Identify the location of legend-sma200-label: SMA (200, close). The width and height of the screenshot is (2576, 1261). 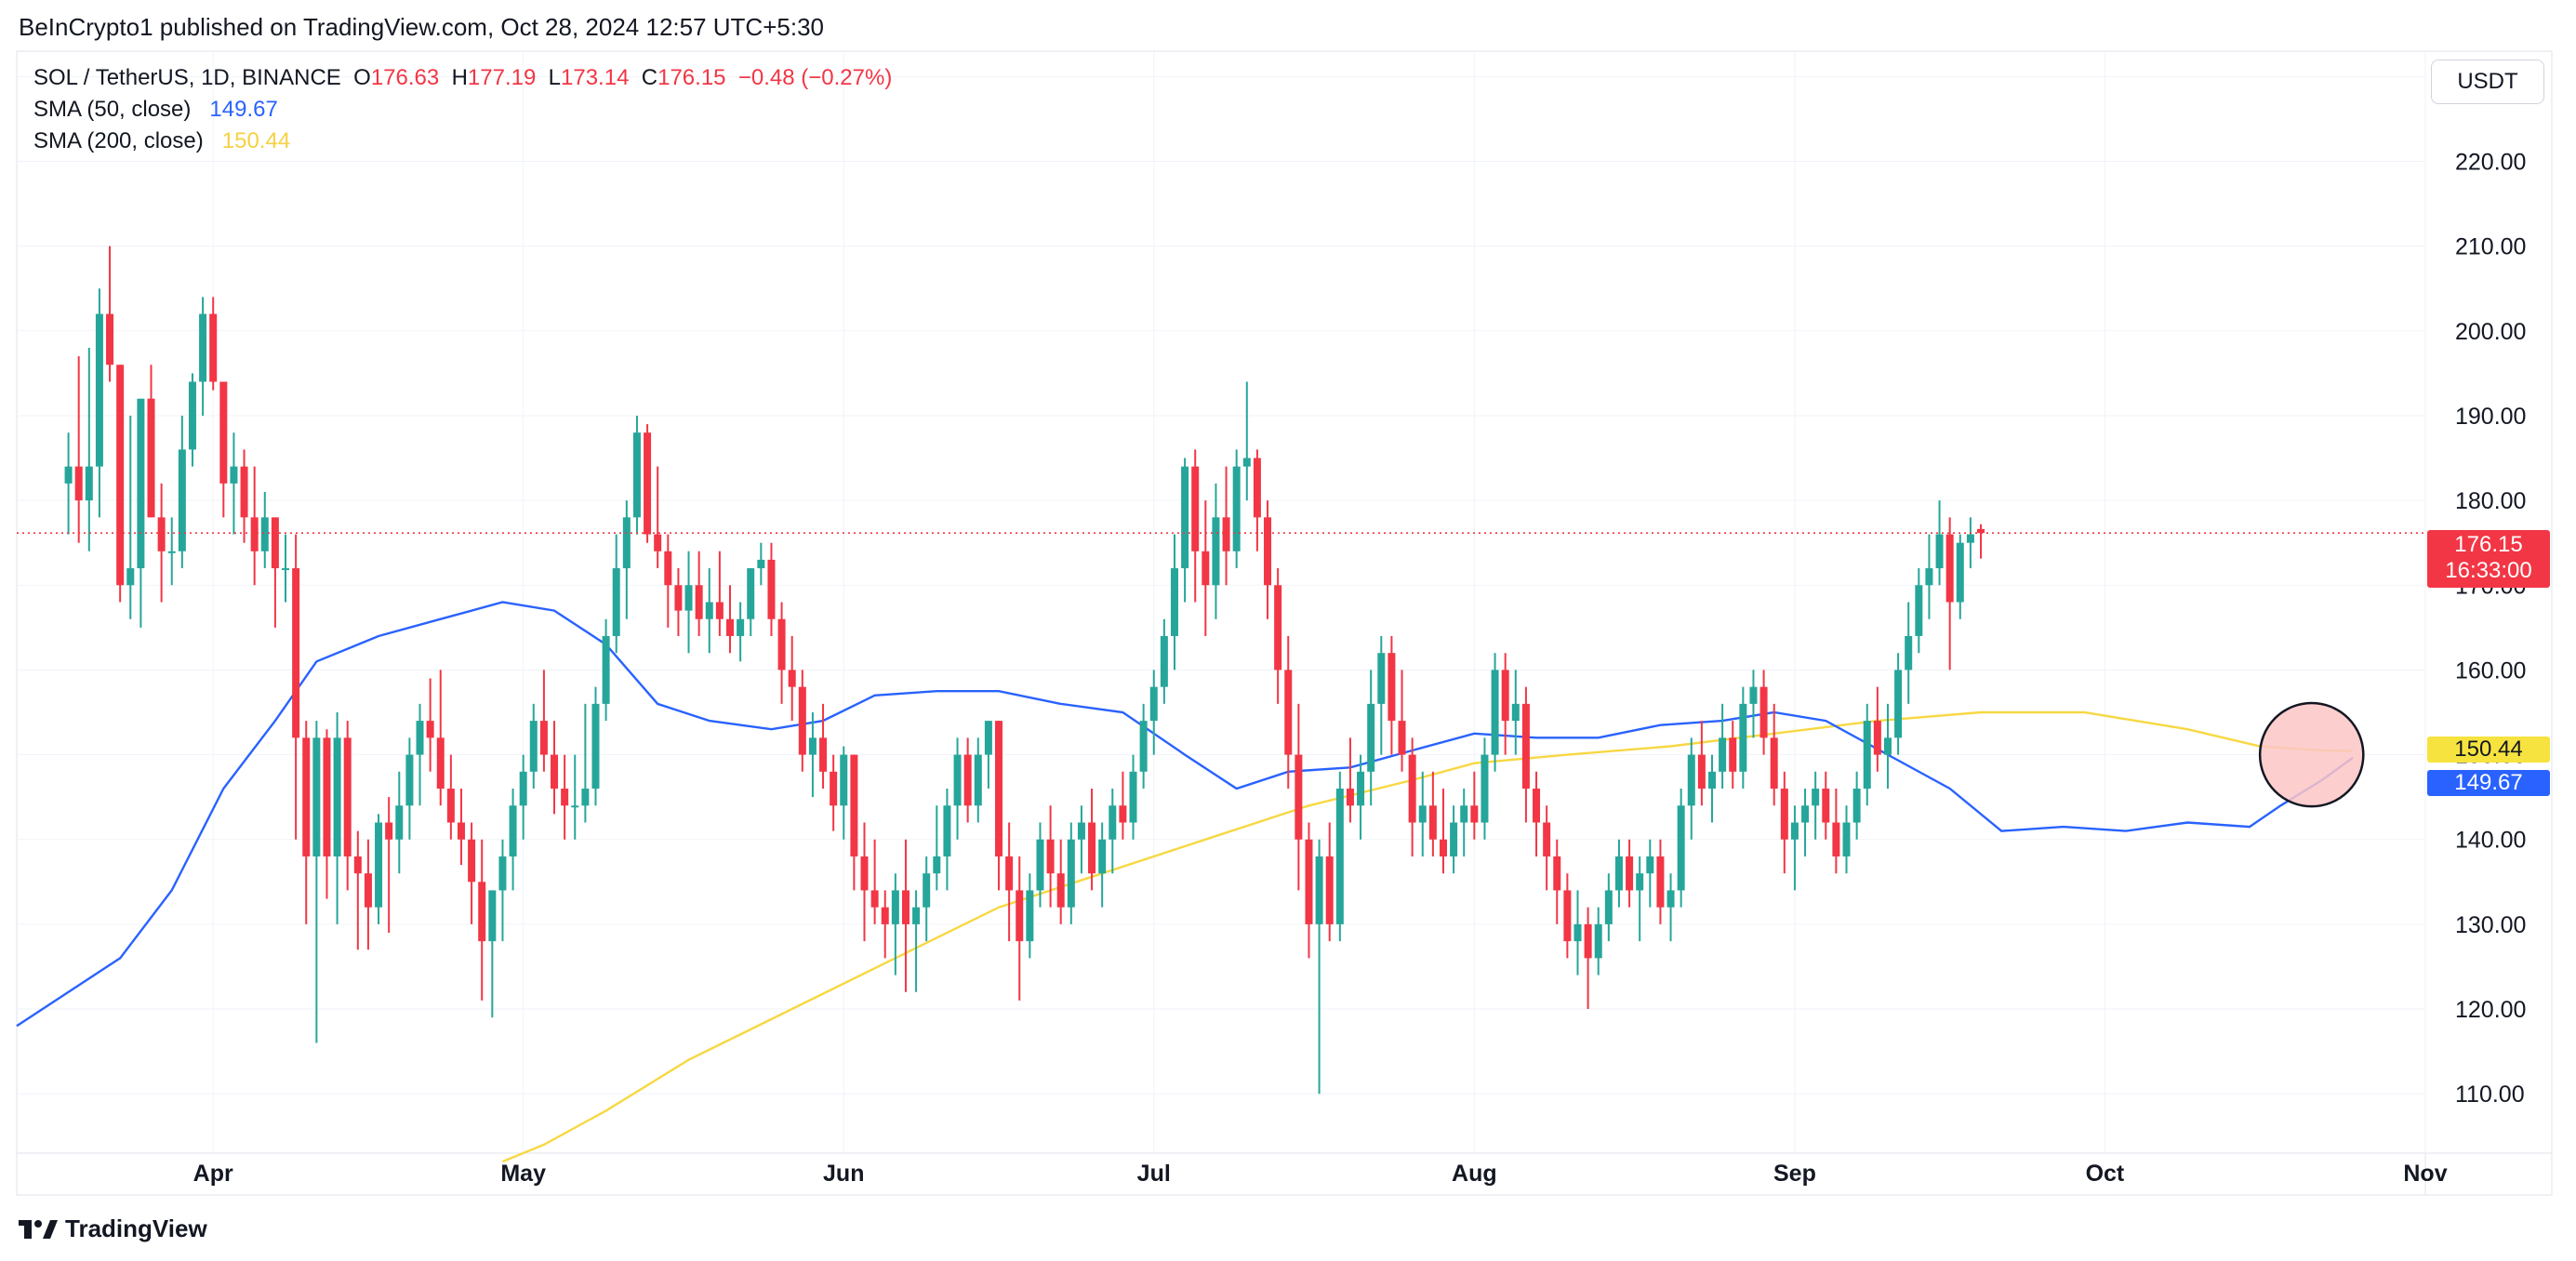
(118, 140).